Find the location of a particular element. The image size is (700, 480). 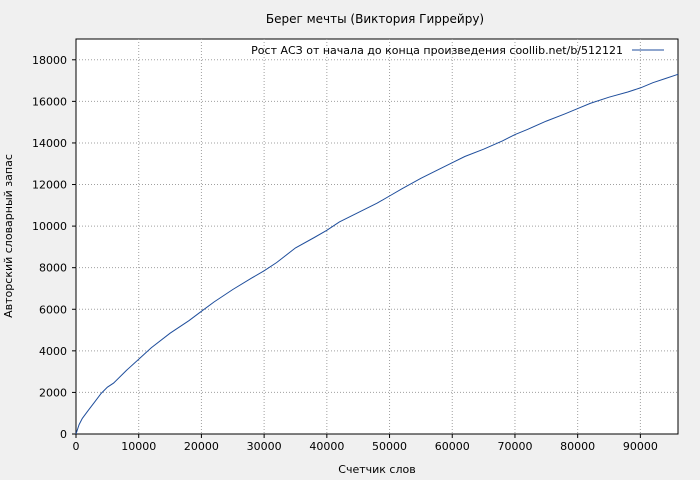

x-tick-label: 90000 is located at coordinates (640, 446).